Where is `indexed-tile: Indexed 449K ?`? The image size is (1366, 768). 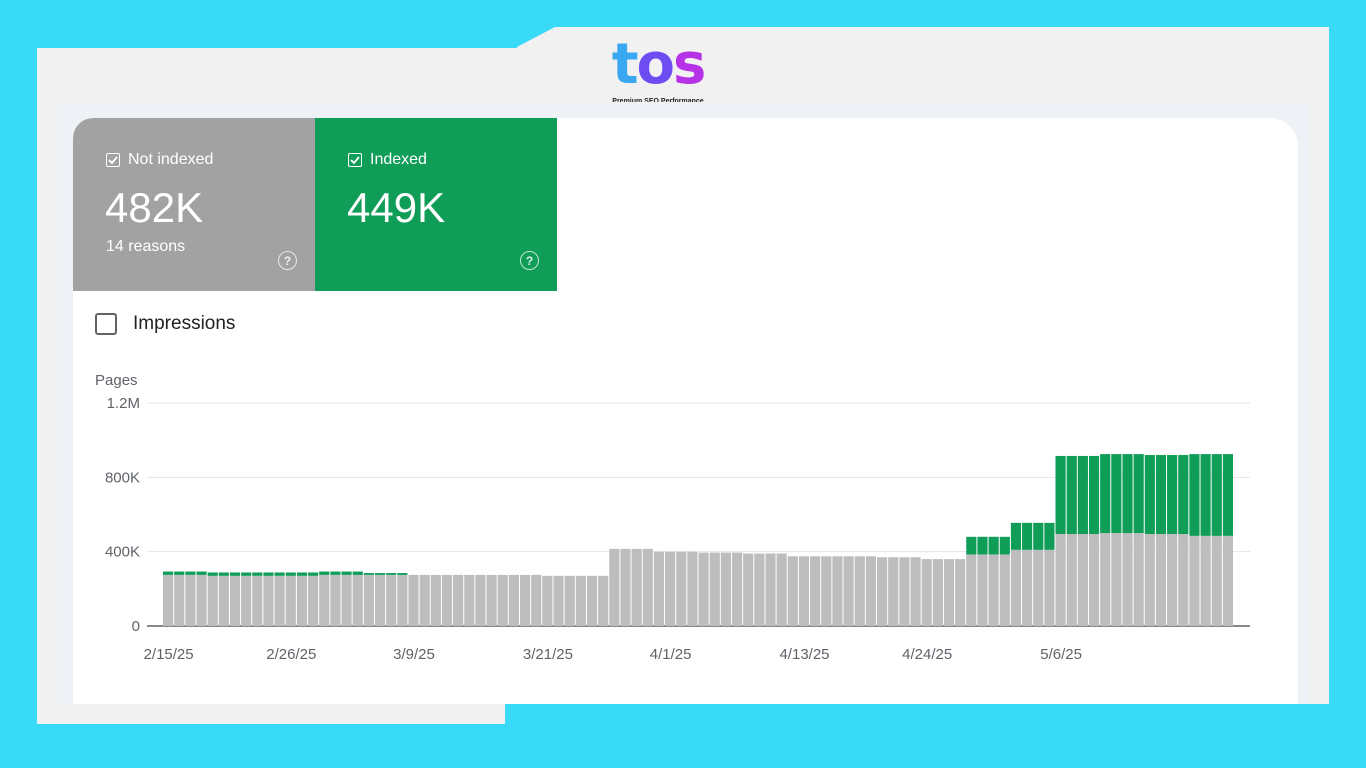
indexed-tile: Indexed 449K ? is located at coordinates (436, 204).